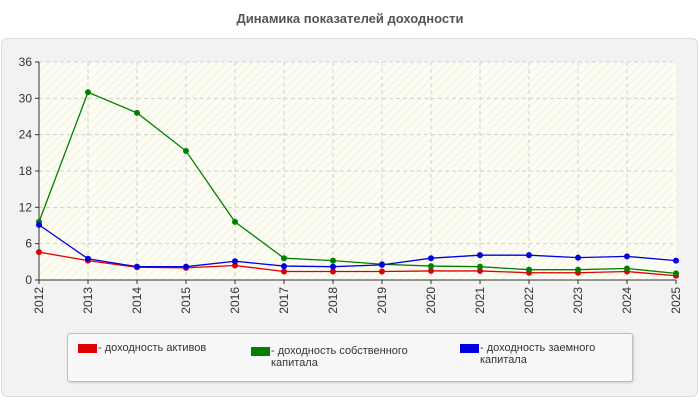 The height and width of the screenshot is (400, 700). Describe the element at coordinates (260, 351) in the screenshot. I see `legend-swatch-equity` at that location.